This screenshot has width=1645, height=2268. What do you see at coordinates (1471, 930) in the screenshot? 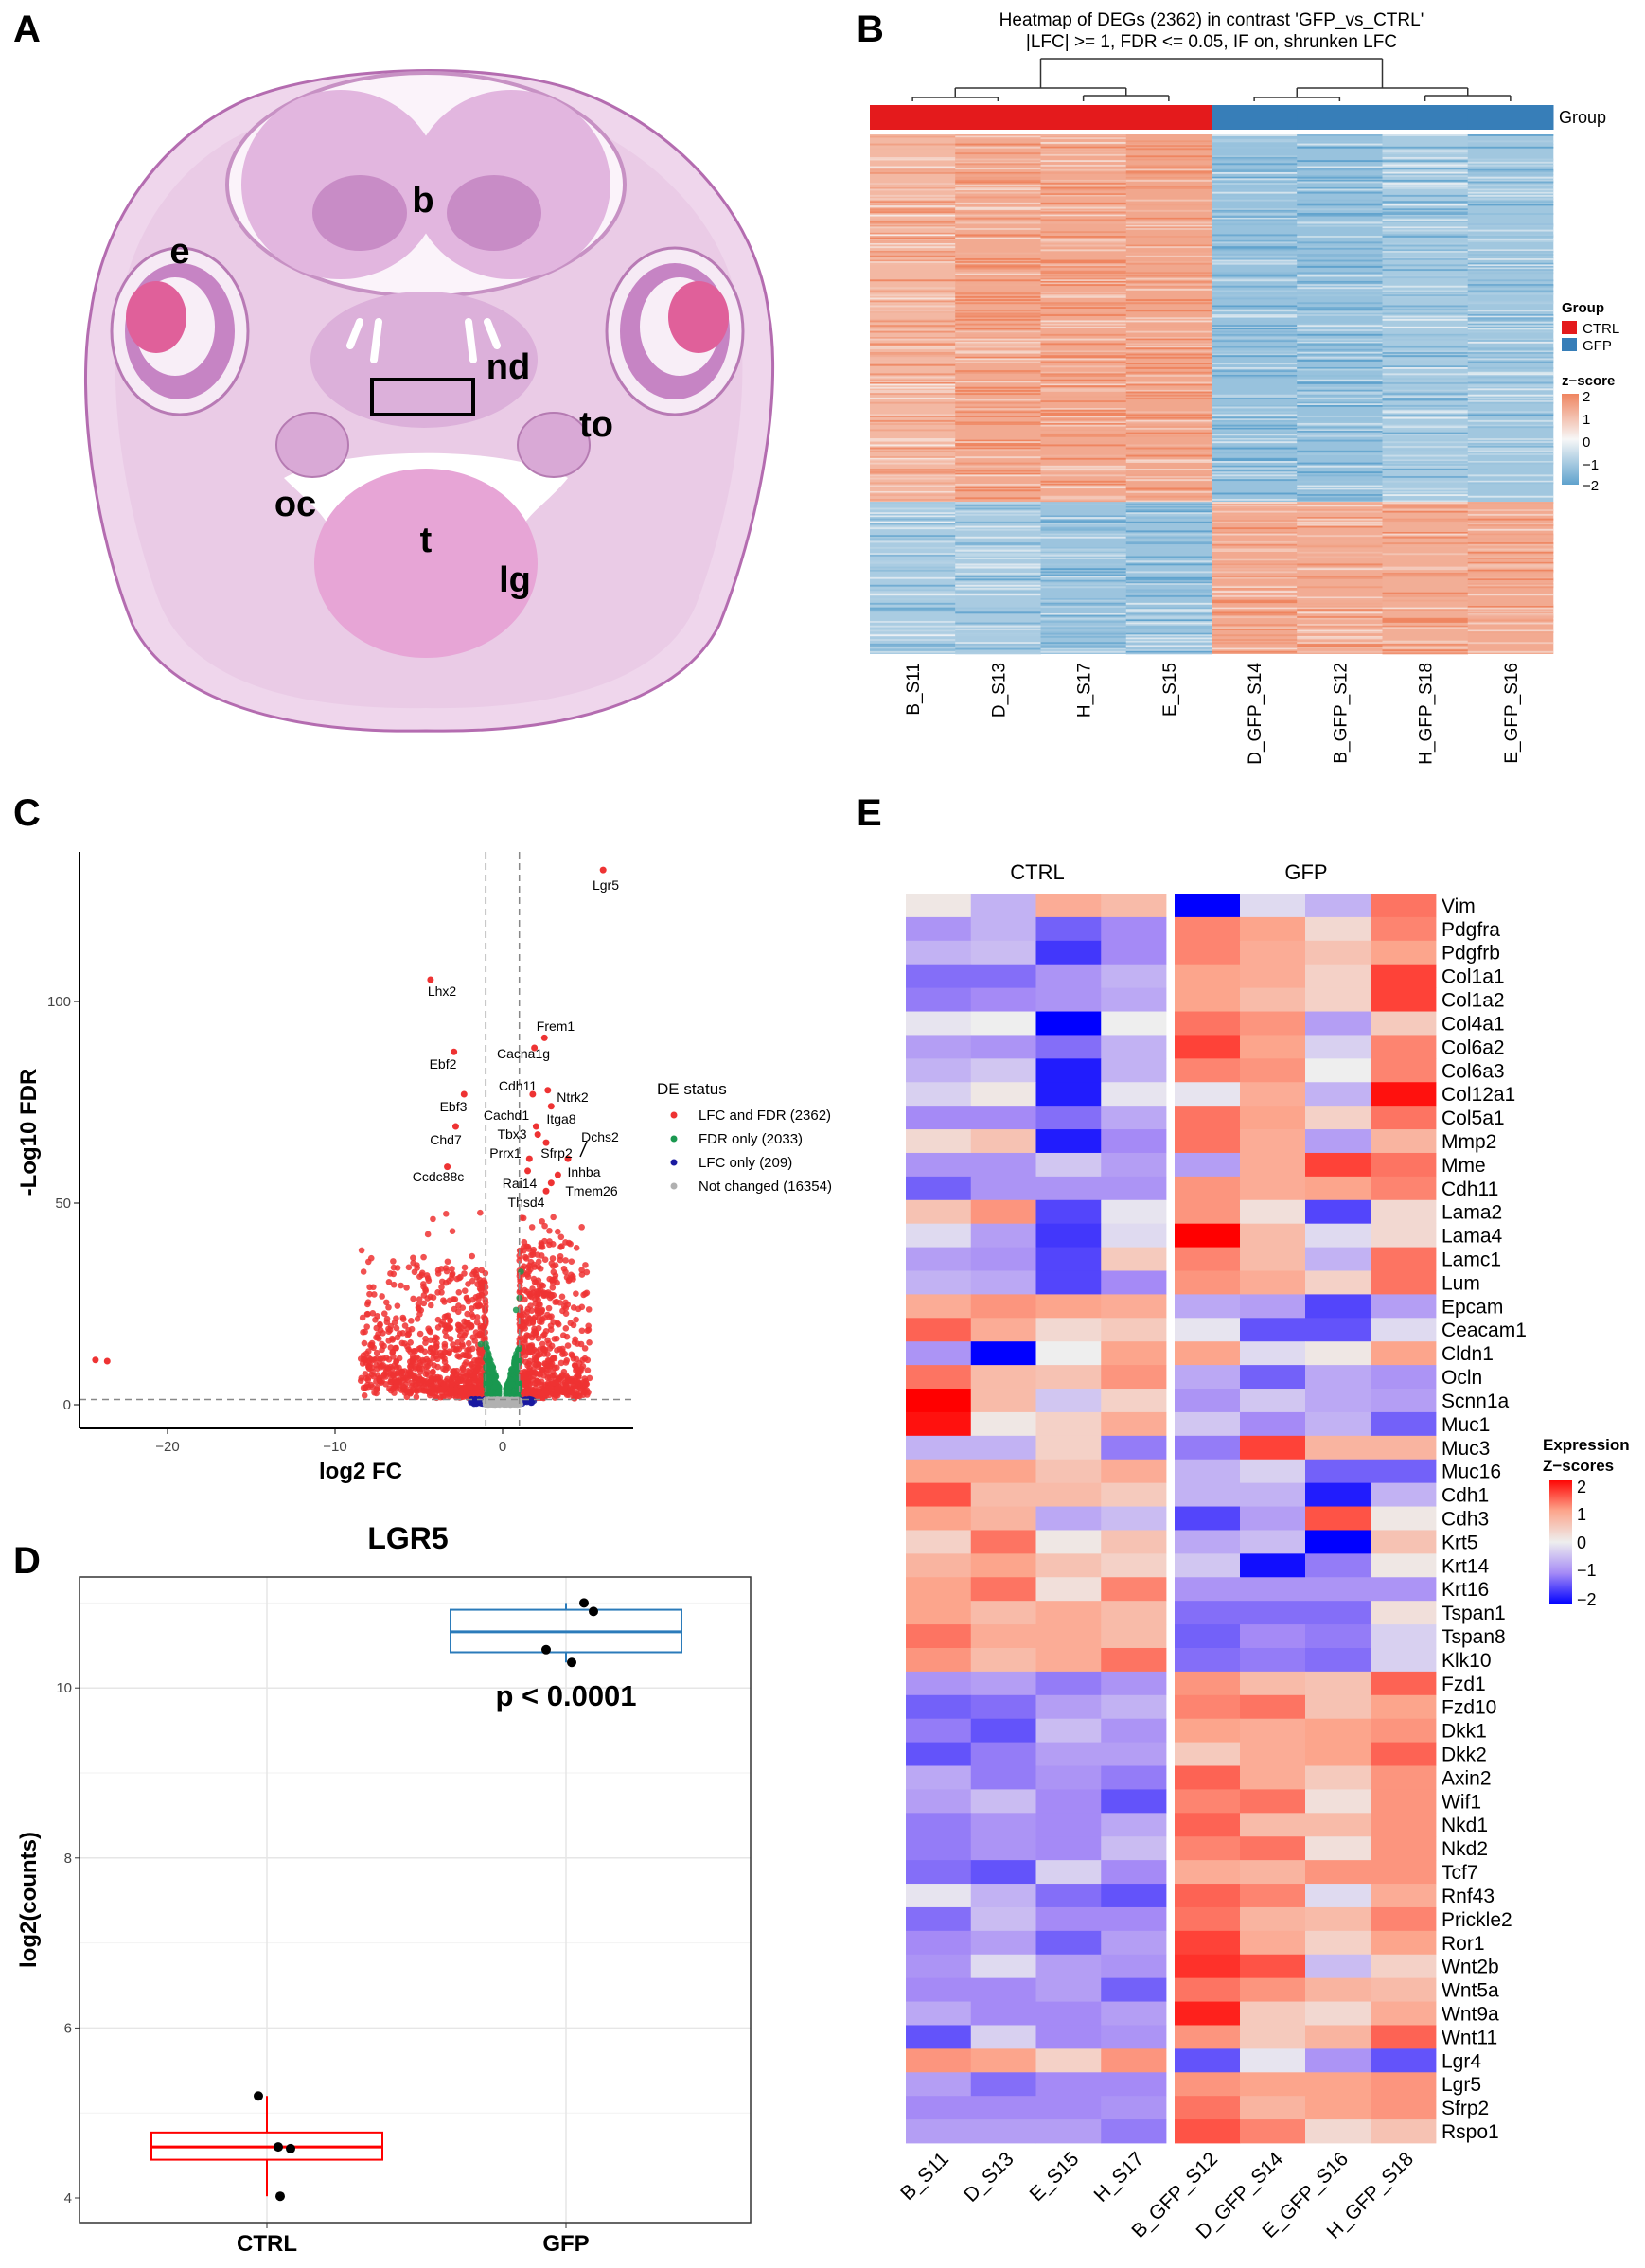
I see `gene-label: Pdgfra` at bounding box center [1471, 930].